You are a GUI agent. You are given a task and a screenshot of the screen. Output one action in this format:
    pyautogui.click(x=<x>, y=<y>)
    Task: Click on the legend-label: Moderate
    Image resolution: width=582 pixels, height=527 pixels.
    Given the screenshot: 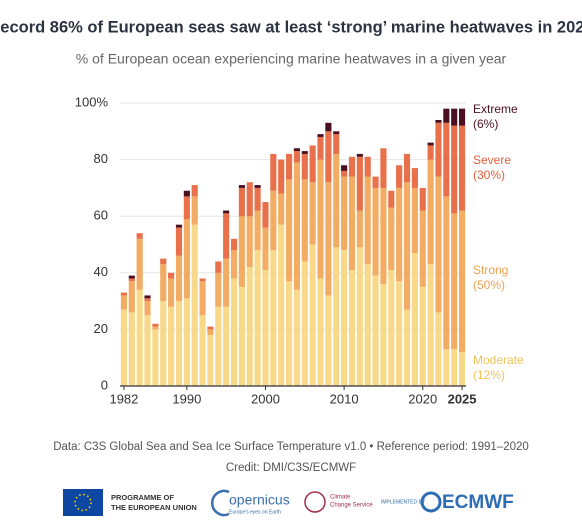 What is the action you would take?
    pyautogui.click(x=498, y=360)
    